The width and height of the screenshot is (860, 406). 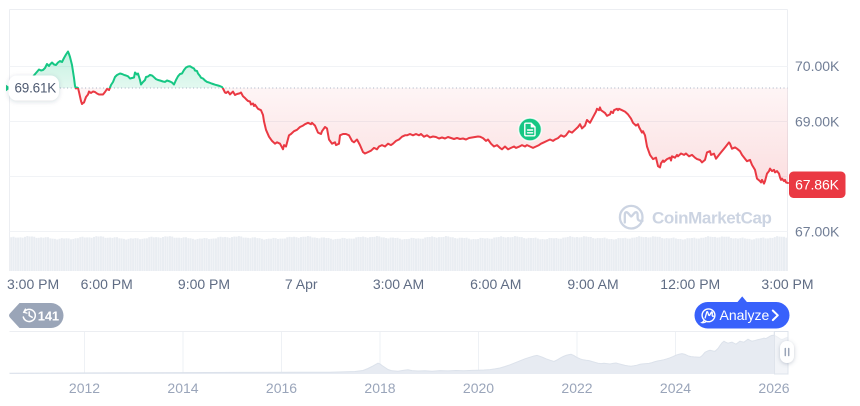 What do you see at coordinates (817, 185) in the screenshot?
I see `svg-text: 67.86K` at bounding box center [817, 185].